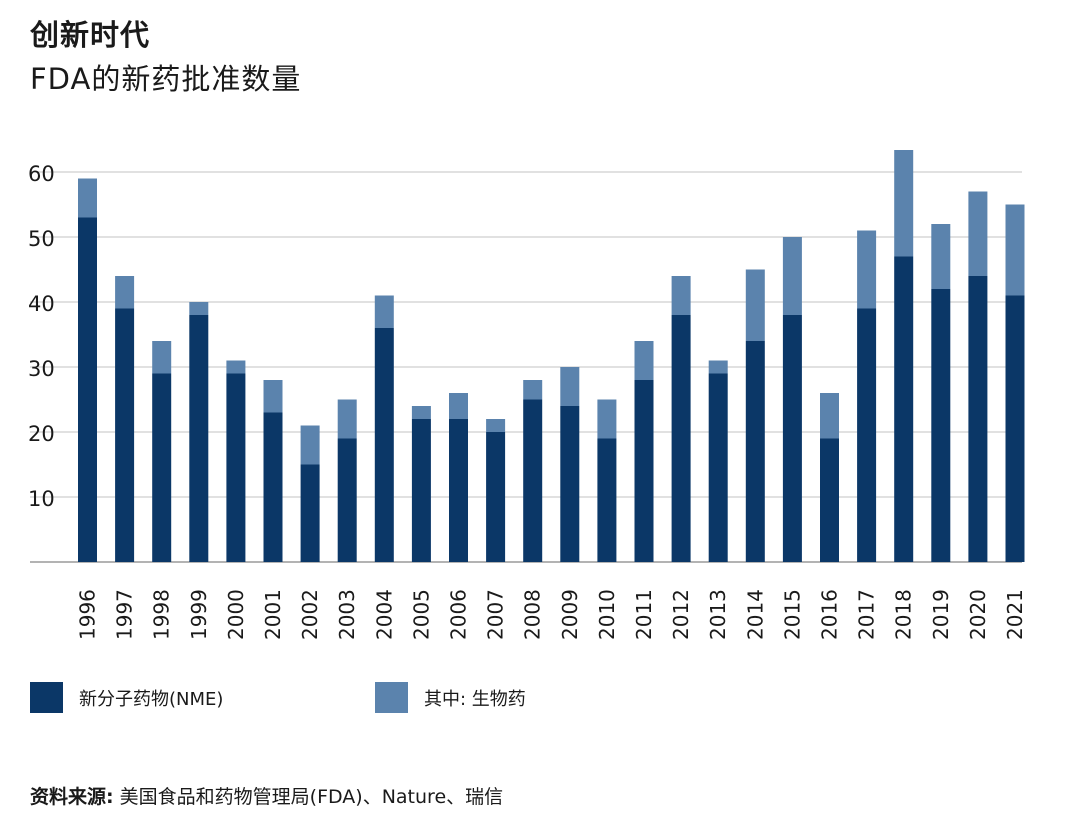  What do you see at coordinates (384, 614) in the screenshot?
I see `x-tick-label: 2004` at bounding box center [384, 614].